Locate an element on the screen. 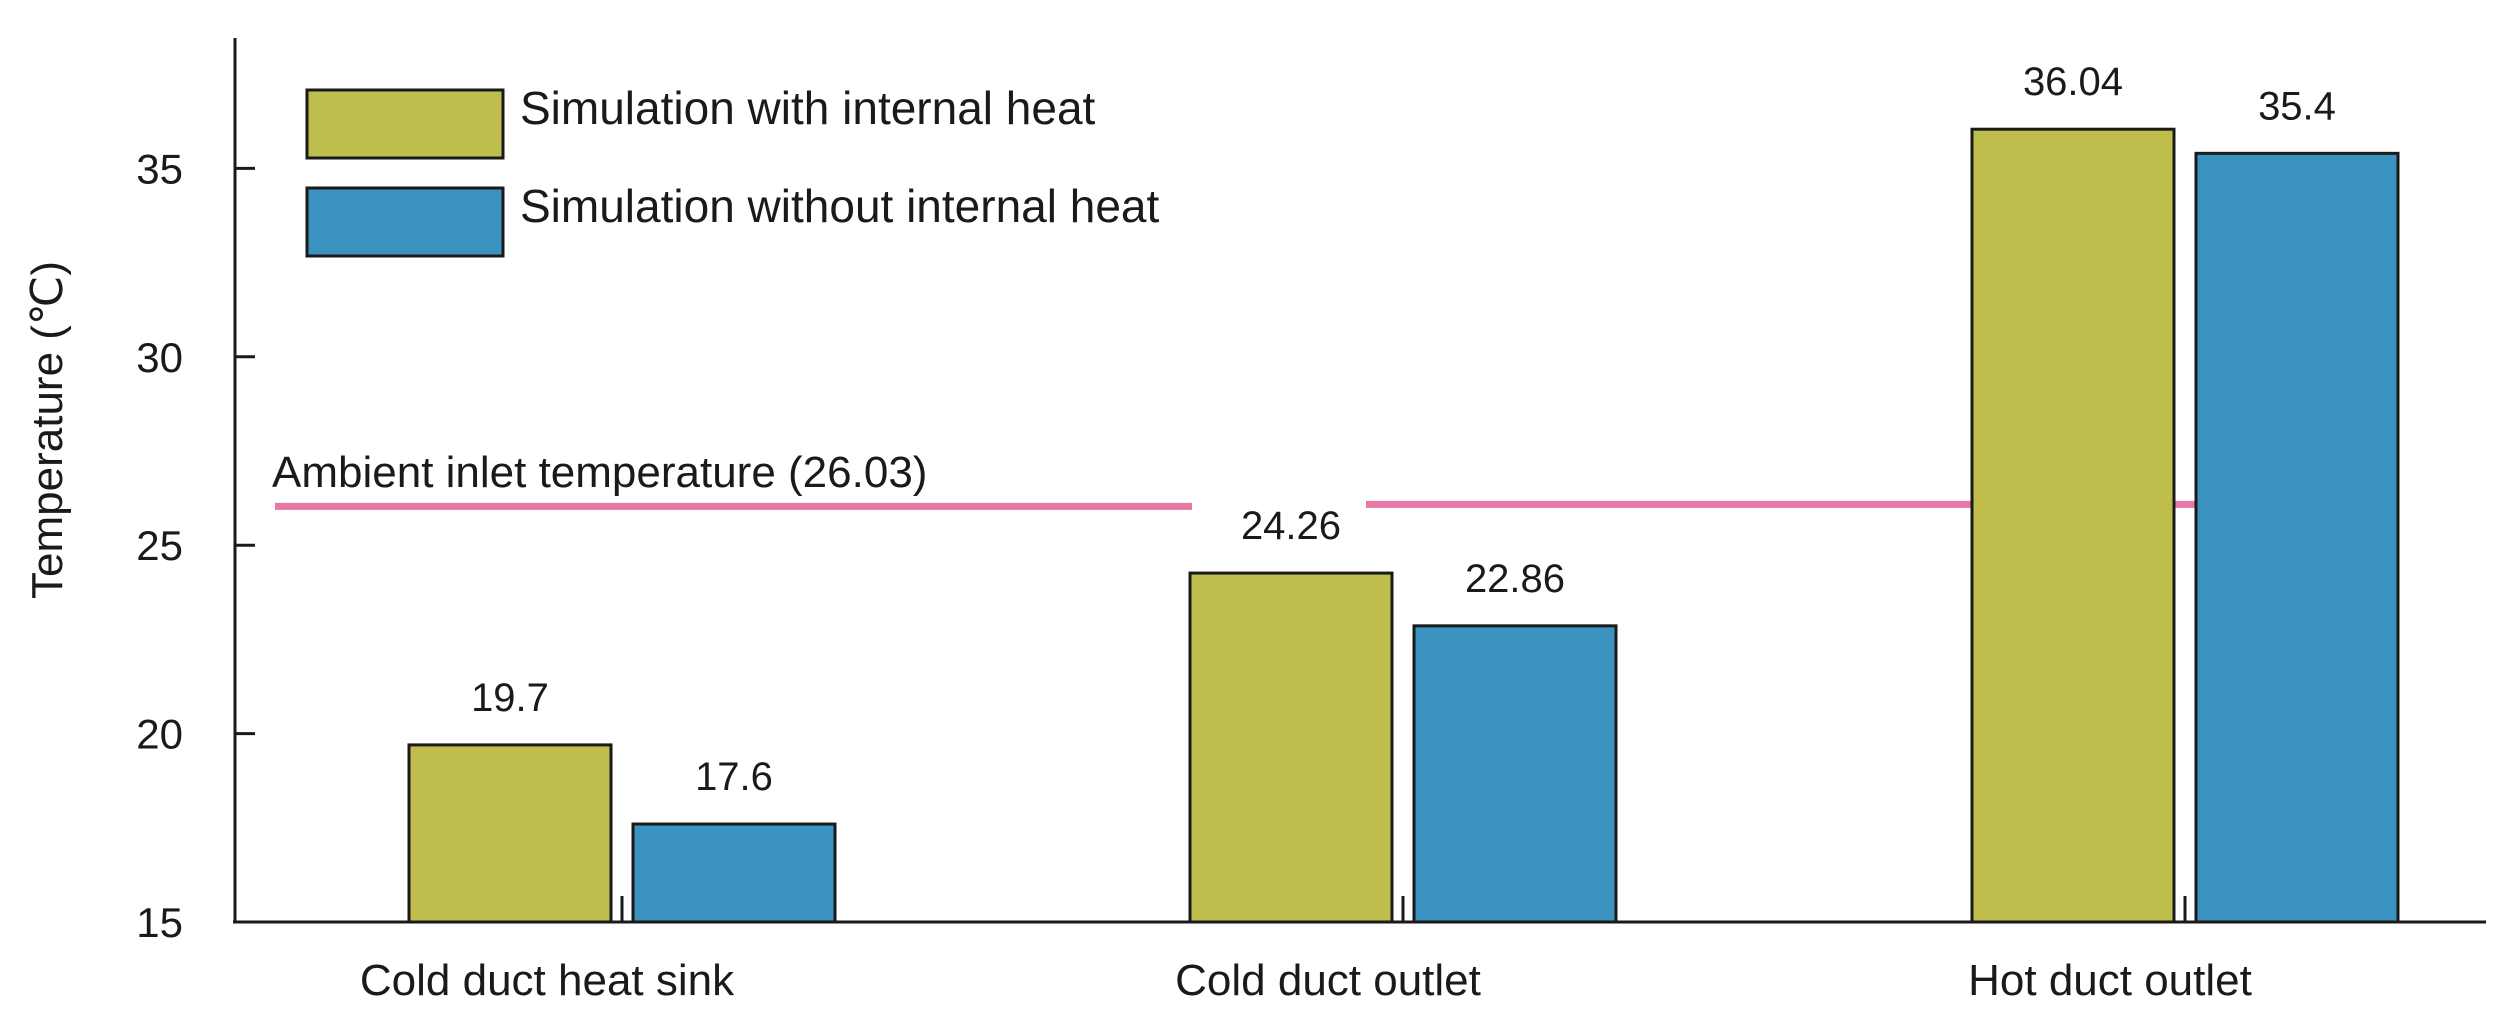  y-tick-label: 15 is located at coordinates (159, 922).